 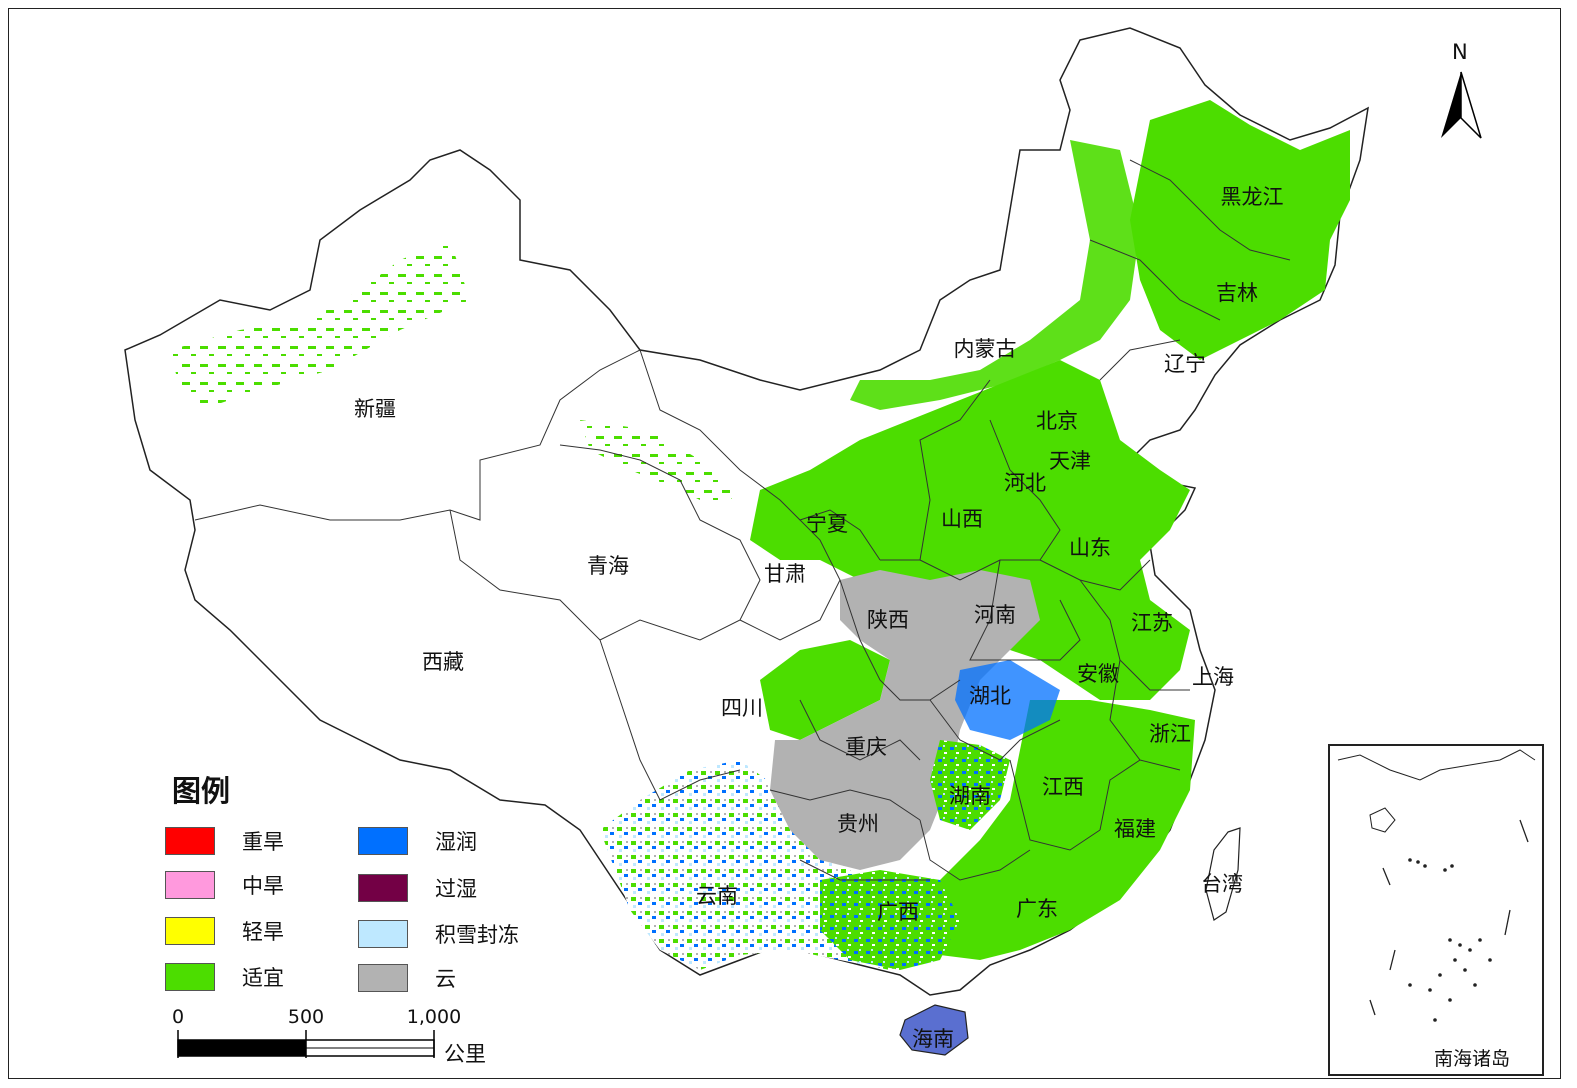 I want to click on province-label-jilin: 吉林, so click(x=1237, y=293).